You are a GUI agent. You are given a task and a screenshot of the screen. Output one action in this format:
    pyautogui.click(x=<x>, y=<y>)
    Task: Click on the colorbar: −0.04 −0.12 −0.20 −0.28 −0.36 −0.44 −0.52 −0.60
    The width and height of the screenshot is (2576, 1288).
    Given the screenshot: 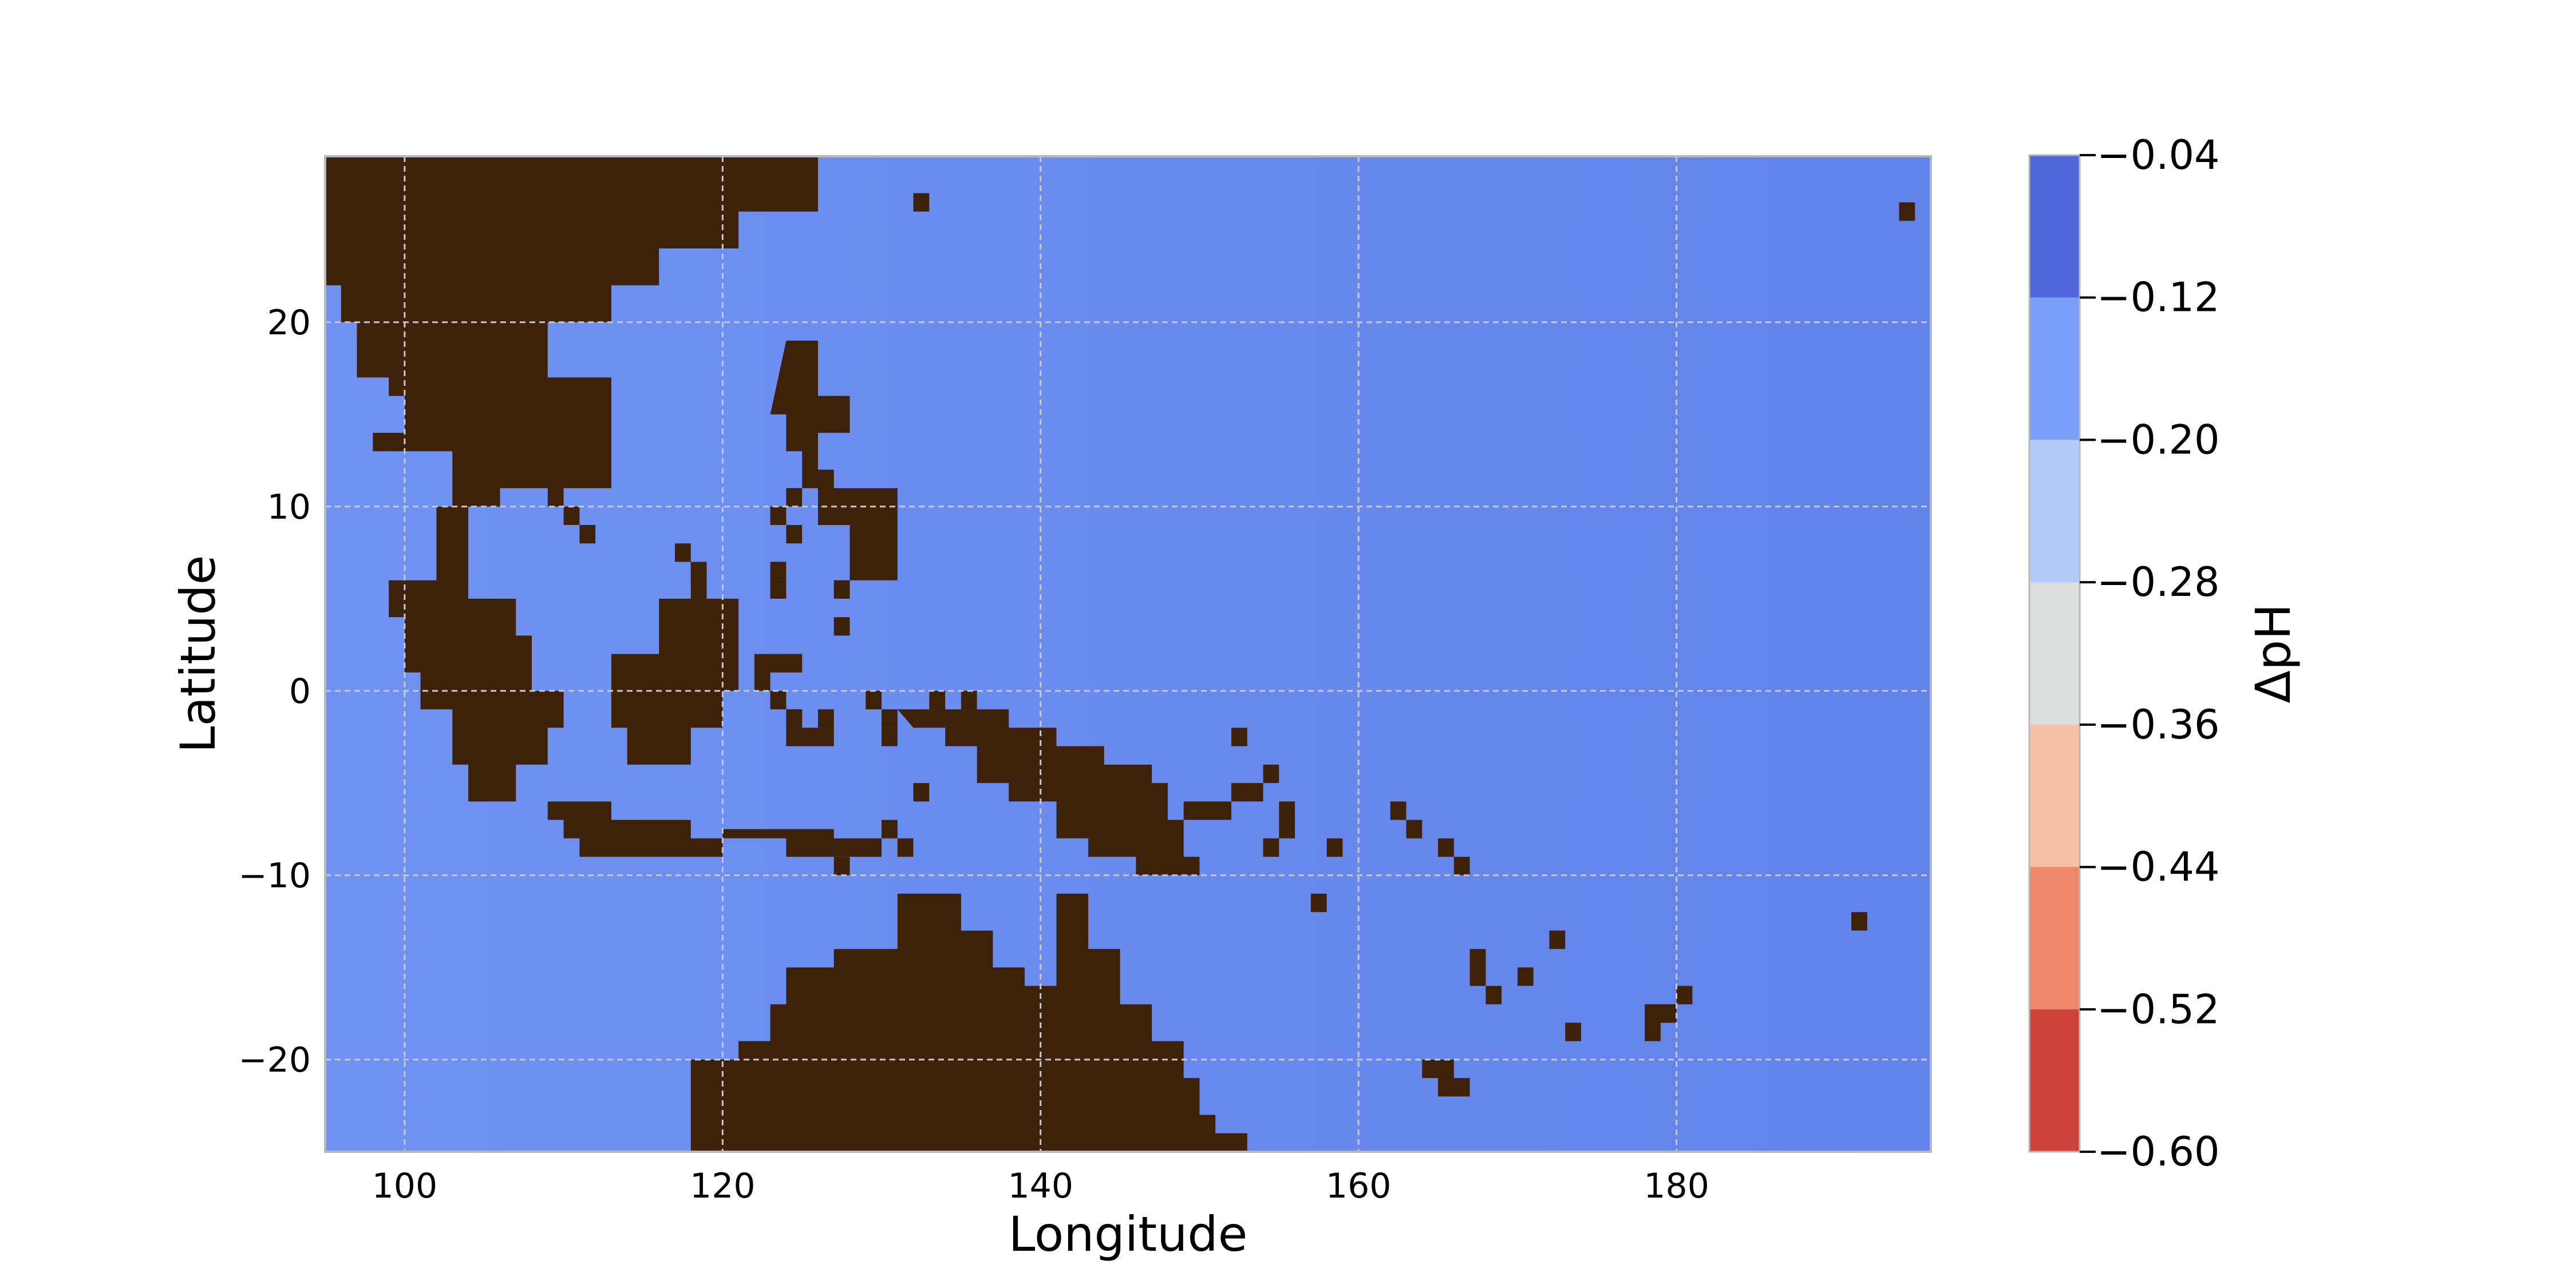 What is the action you would take?
    pyautogui.click(x=2124, y=653)
    